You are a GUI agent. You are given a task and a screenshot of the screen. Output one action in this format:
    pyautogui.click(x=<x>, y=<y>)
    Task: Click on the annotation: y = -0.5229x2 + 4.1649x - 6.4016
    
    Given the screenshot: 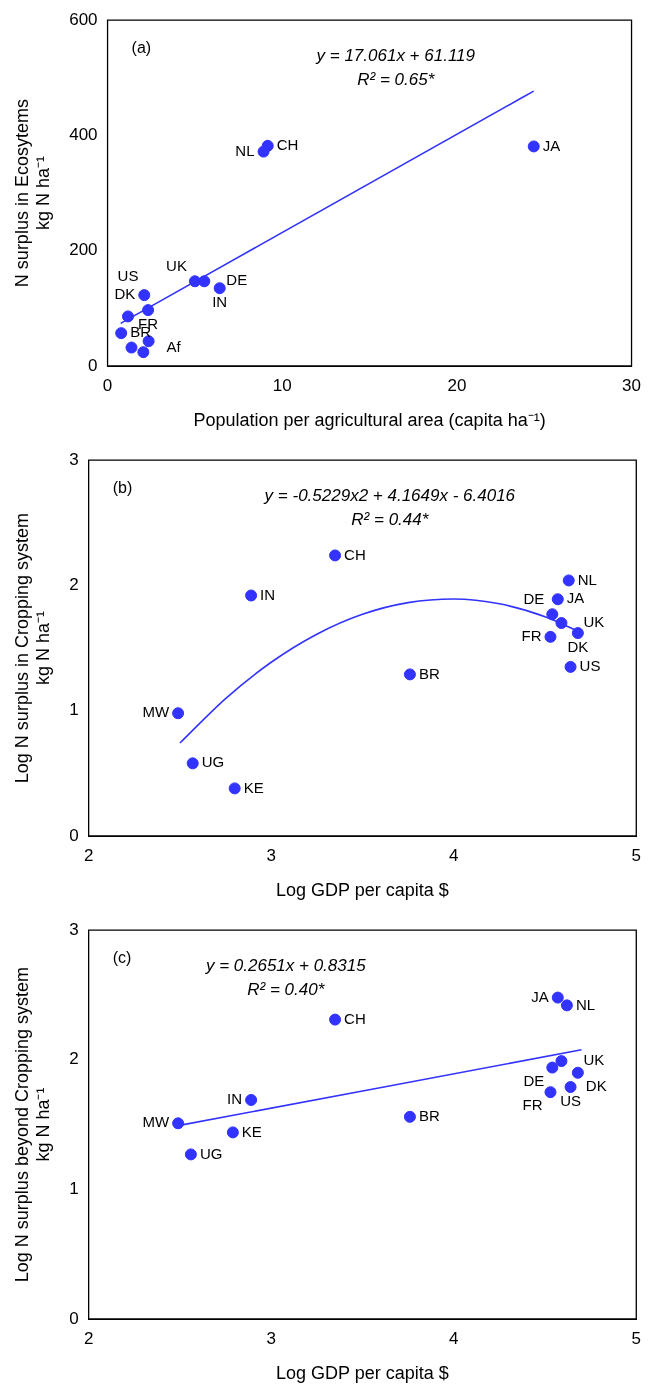 What is the action you would take?
    pyautogui.click(x=389, y=495)
    